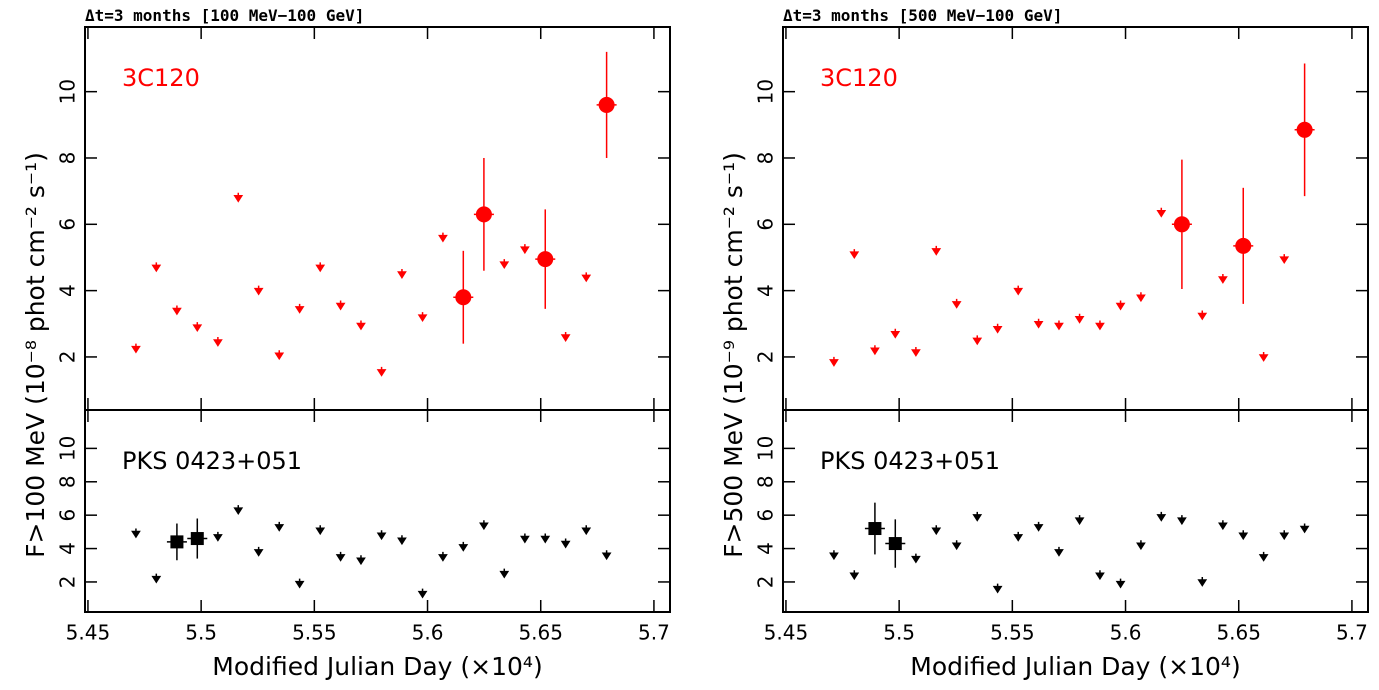  What do you see at coordinates (224, 15) in the screenshot?
I see `panel-title: Δt=3 months [100 MeV−100 GeV]` at bounding box center [224, 15].